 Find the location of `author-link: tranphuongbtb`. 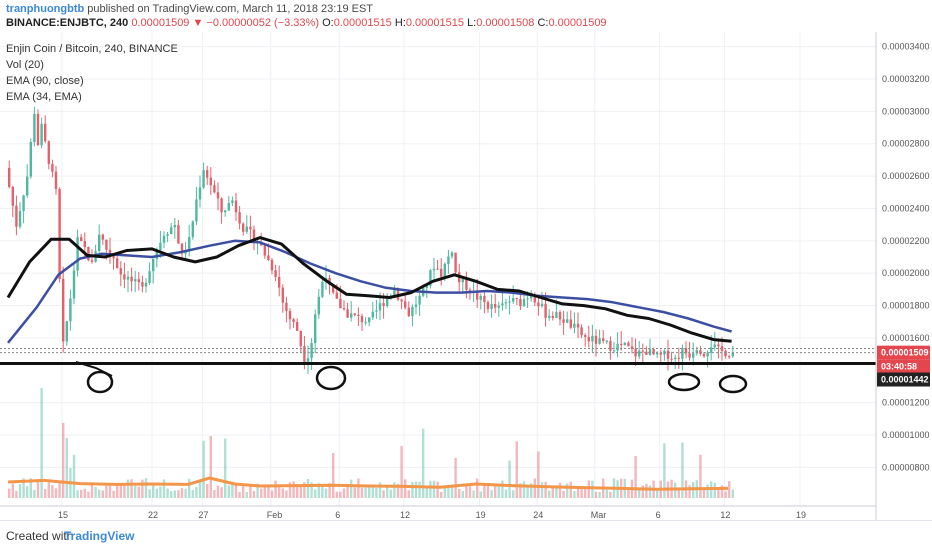

author-link: tranphuongbtb is located at coordinates (45, 9).